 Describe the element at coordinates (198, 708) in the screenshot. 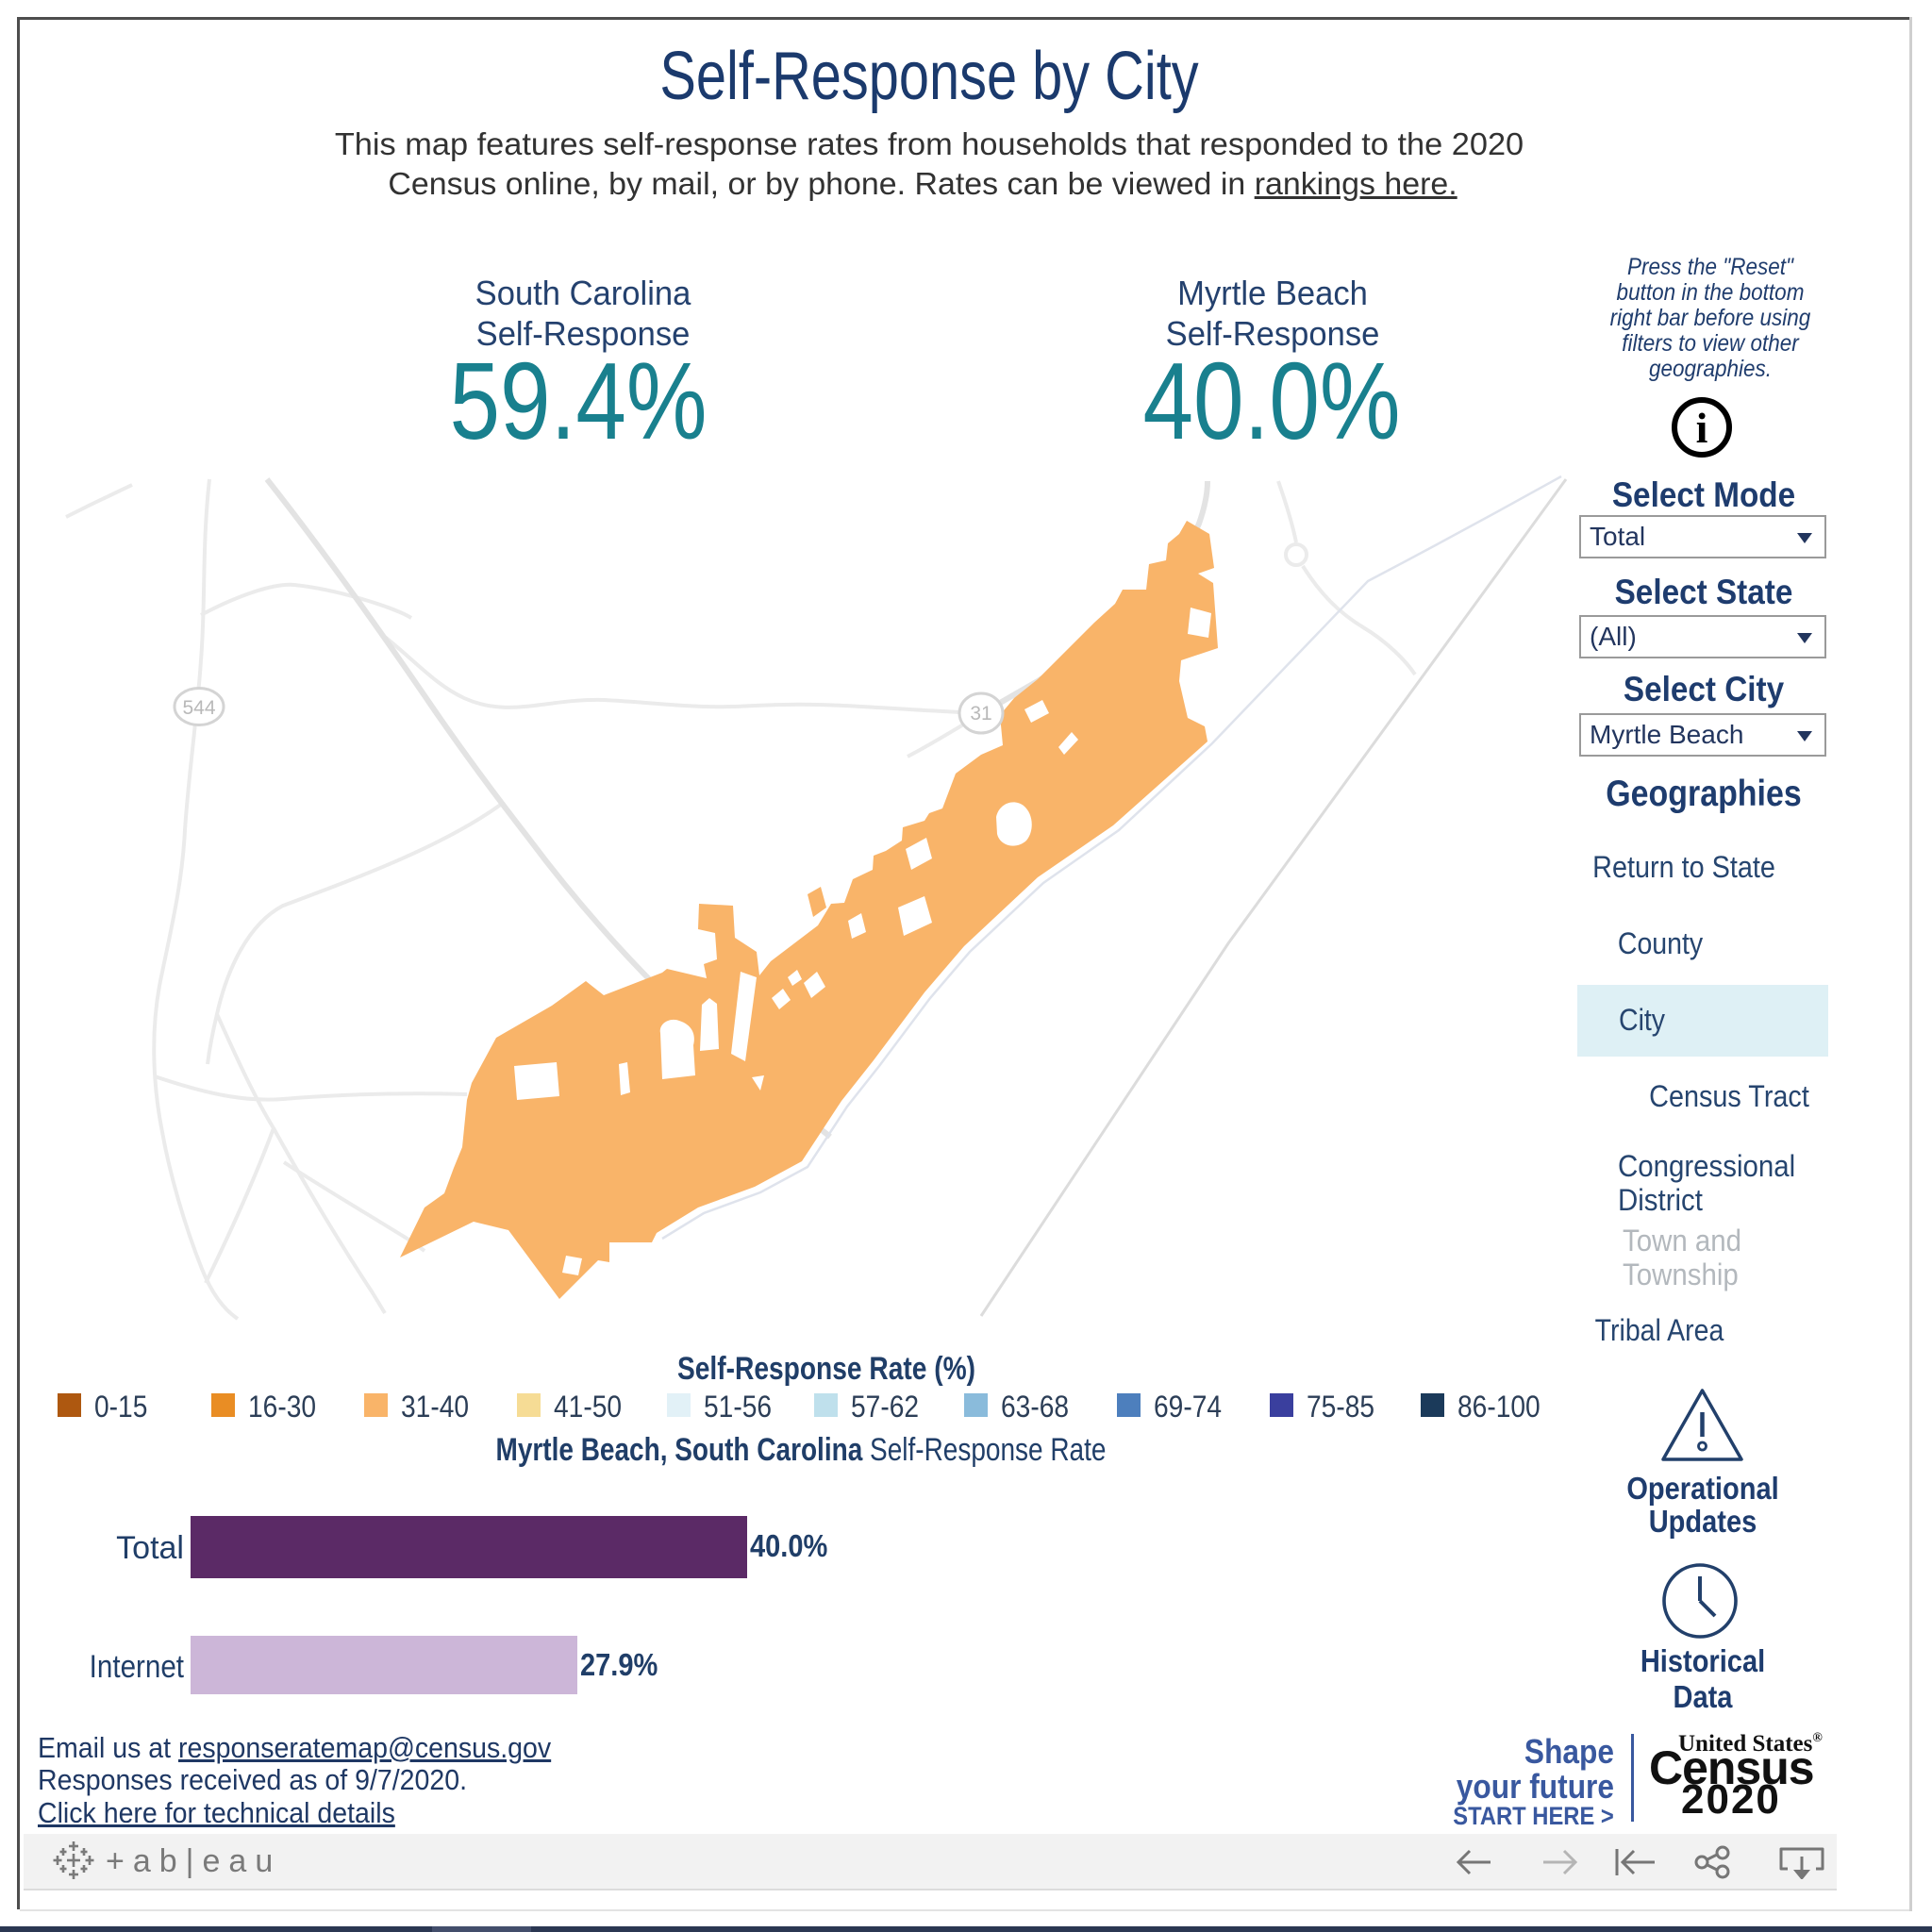

I see `svg-text: 544` at that location.